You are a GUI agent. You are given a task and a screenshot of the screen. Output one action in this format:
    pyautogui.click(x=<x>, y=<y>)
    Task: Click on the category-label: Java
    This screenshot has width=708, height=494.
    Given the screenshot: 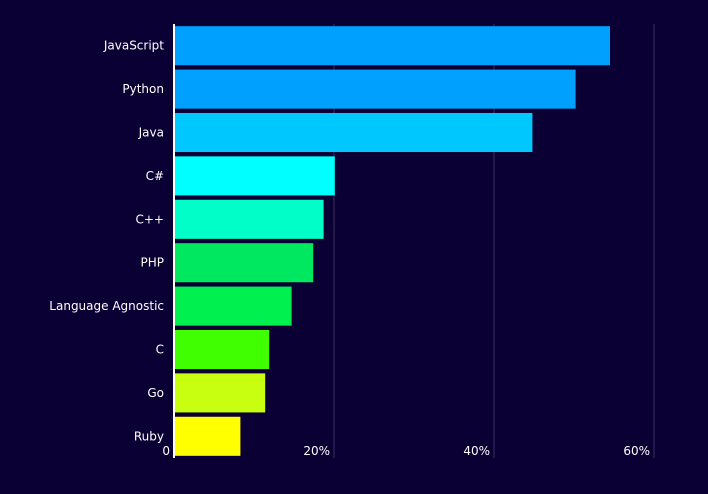 What is the action you would take?
    pyautogui.click(x=151, y=133)
    